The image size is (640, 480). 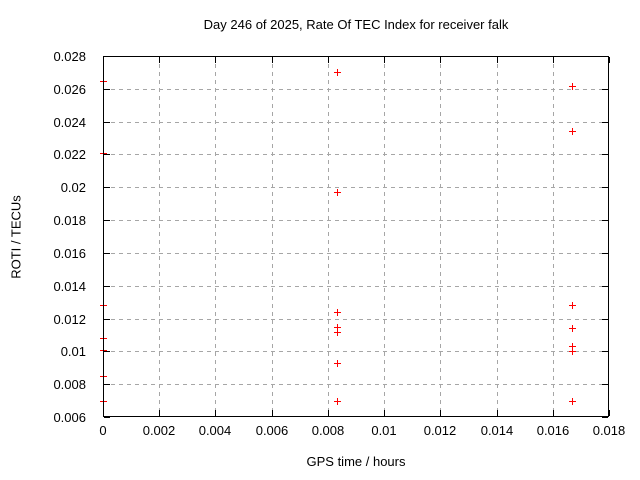 What do you see at coordinates (69, 286) in the screenshot?
I see `y-tick-label: 0.014` at bounding box center [69, 286].